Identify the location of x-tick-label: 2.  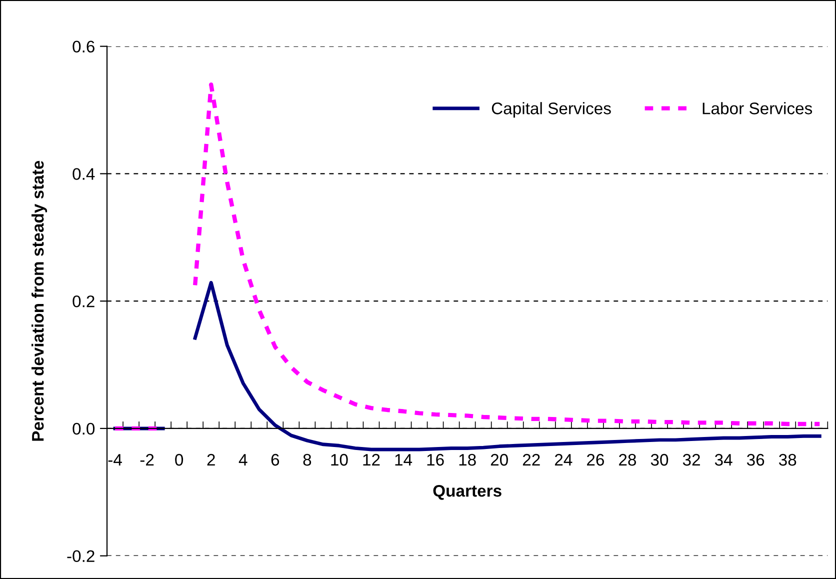
(211, 460).